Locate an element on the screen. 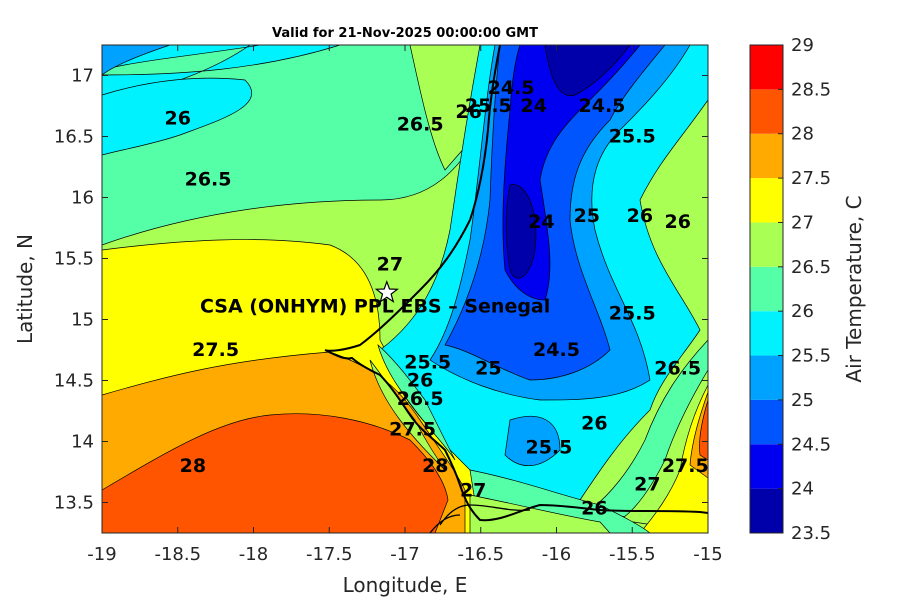 The width and height of the screenshot is (900, 604). y-axis-label: Latitude, N is located at coordinates (25, 289).